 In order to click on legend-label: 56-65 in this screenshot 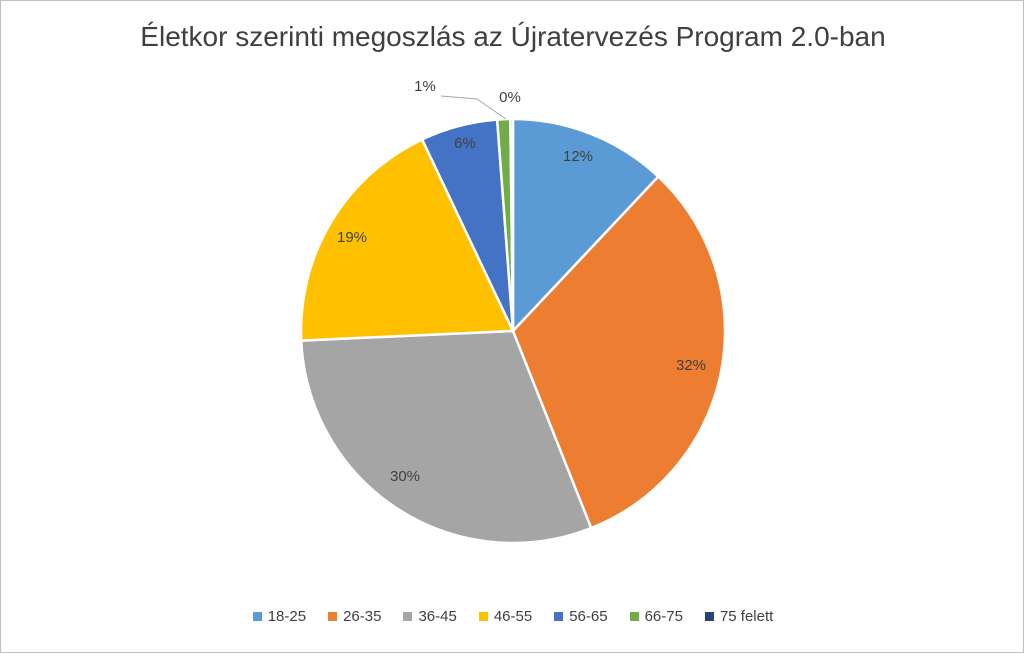, I will do `click(588, 616)`.